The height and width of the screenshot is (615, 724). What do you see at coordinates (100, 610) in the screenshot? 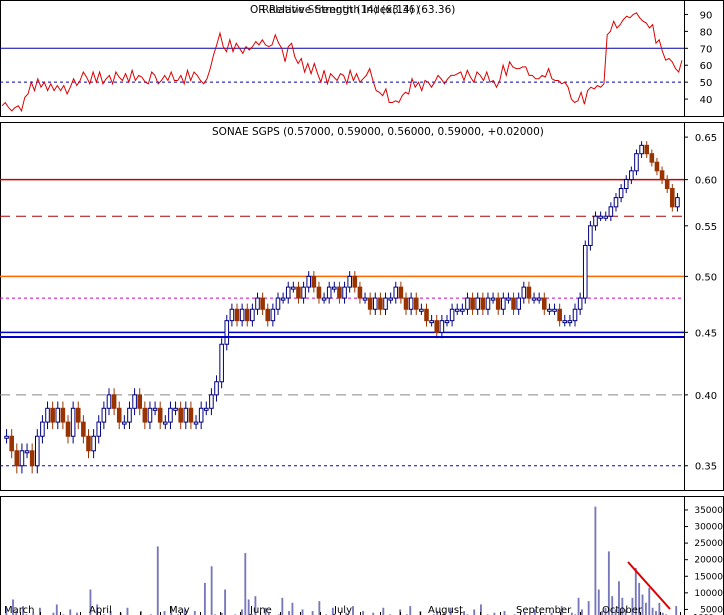
I see `x-axis-label: April` at bounding box center [100, 610].